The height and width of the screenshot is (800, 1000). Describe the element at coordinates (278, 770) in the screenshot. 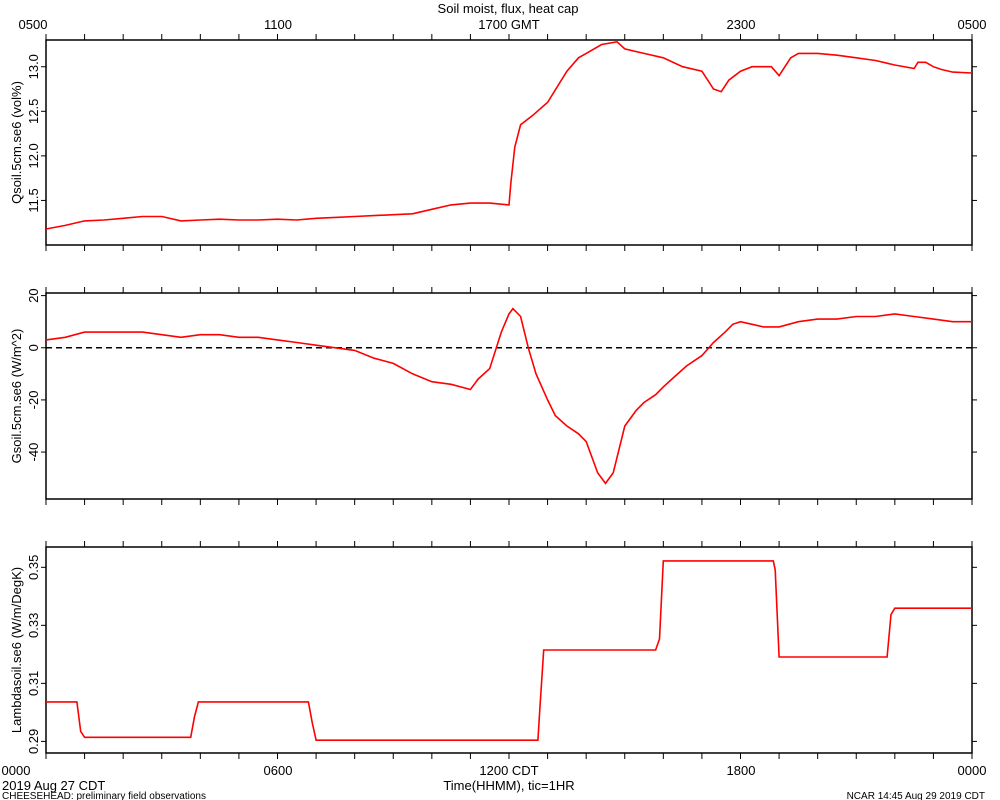

I see `bottom-tick-label: 0600` at that location.